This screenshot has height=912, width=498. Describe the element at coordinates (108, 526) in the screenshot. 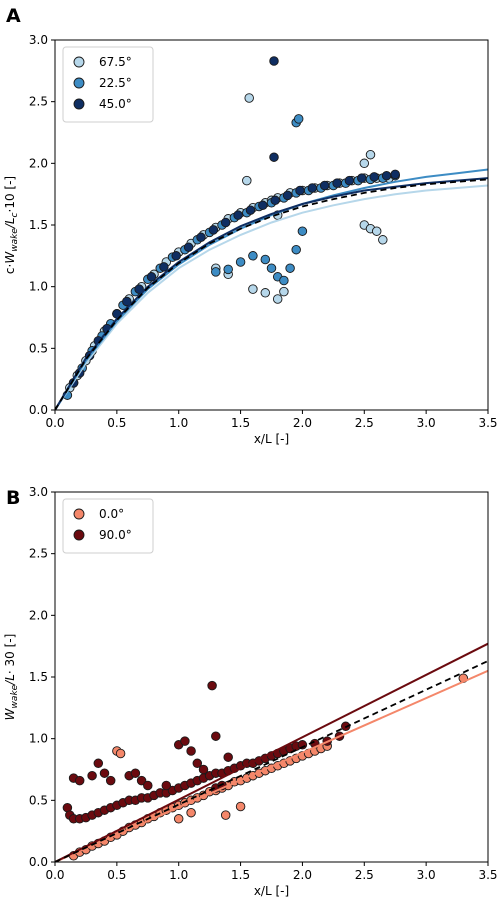

I see `legend-box` at that location.